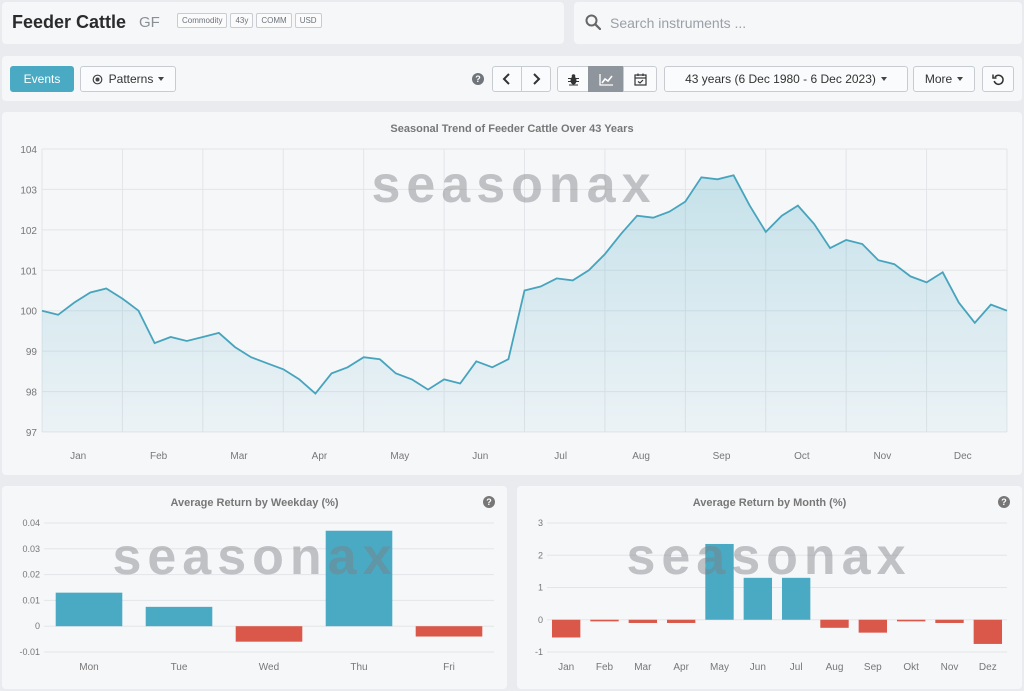  What do you see at coordinates (31, 549) in the screenshot?
I see `y-tick-label: 0.03` at bounding box center [31, 549].